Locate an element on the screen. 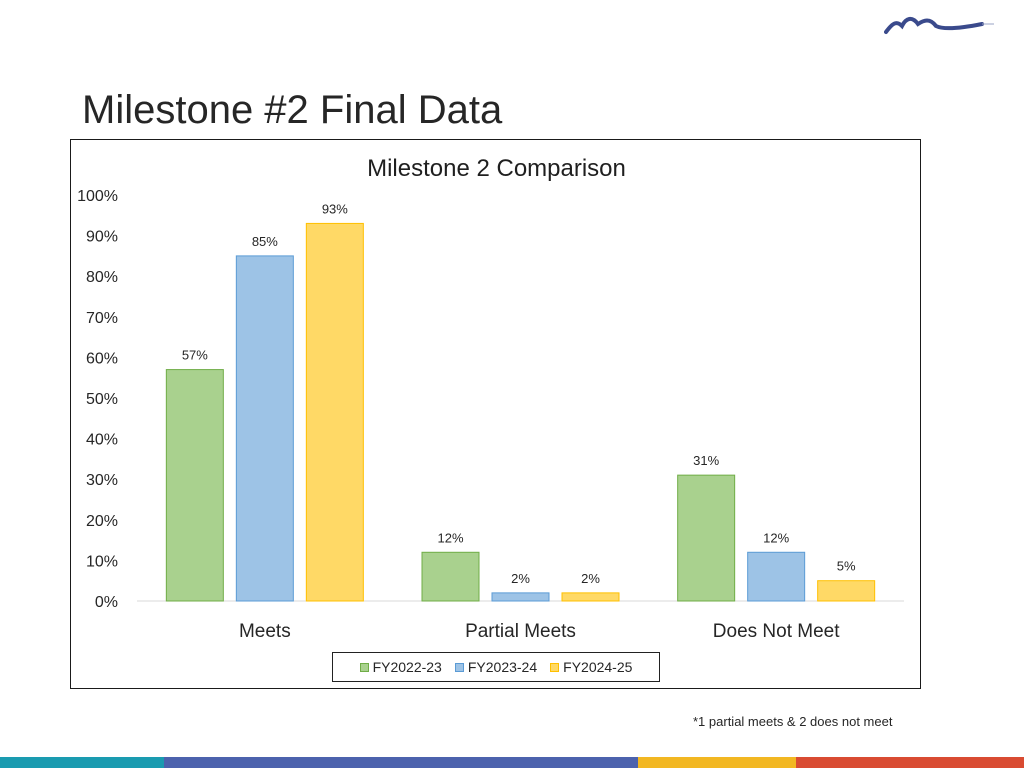 Image resolution: width=1024 pixels, height=768 pixels. logo-icon is located at coordinates (939, 25).